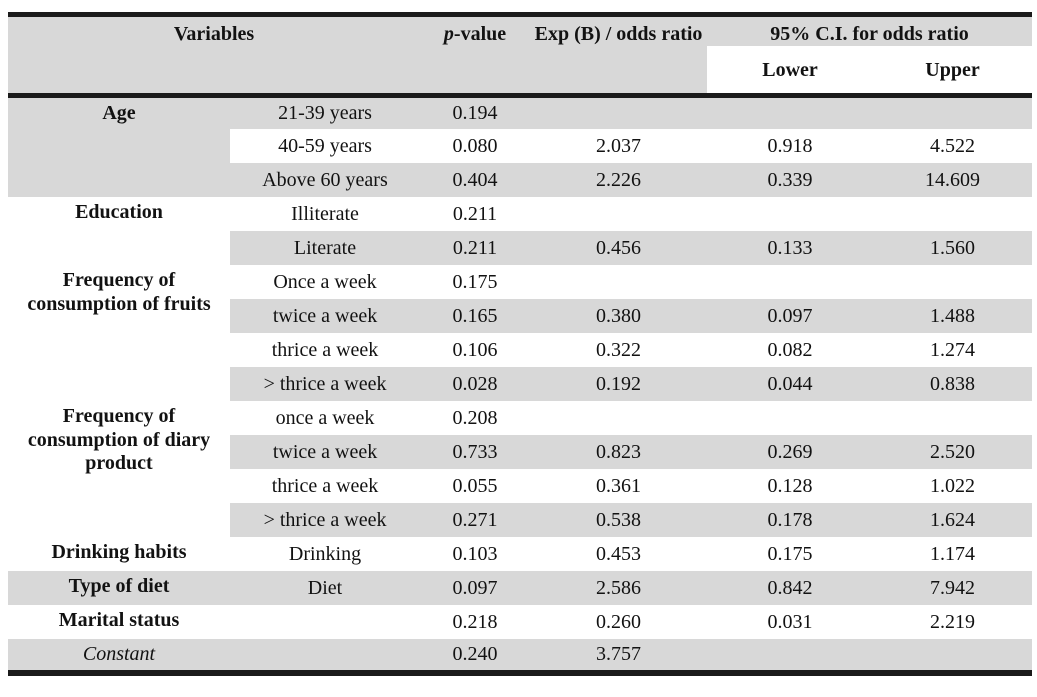 The width and height of the screenshot is (1037, 697). Describe the element at coordinates (953, 350) in the screenshot. I see `ci-upper-cell: 1.274` at that location.